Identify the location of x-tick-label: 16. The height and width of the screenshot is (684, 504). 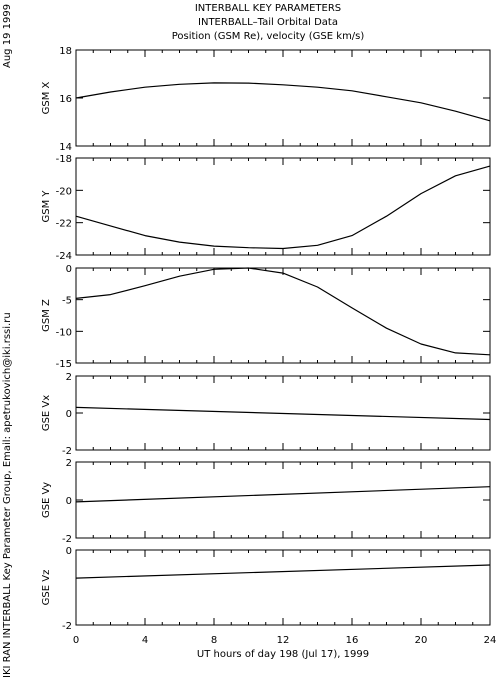
(352, 640).